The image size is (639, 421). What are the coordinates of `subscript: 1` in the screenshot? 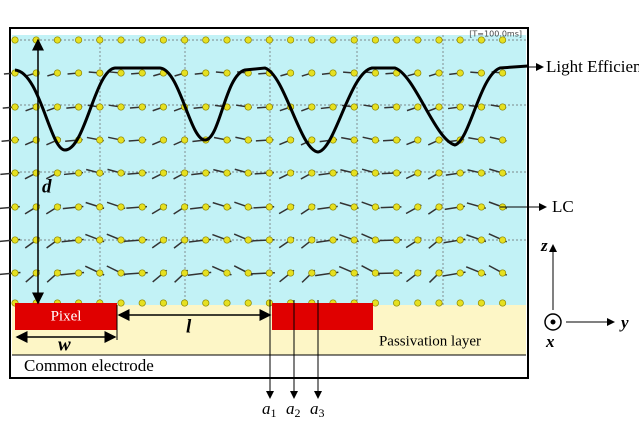 It's located at (274, 413).